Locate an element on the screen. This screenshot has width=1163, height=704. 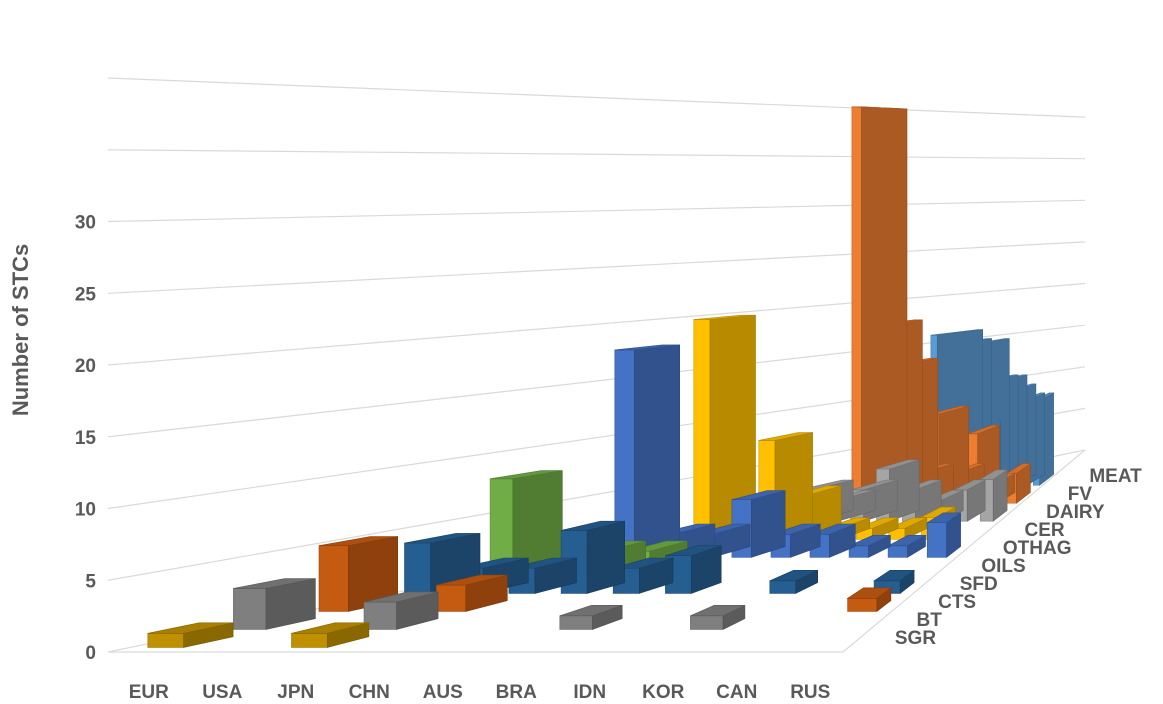
y-tick-label: 20 is located at coordinates (85, 366).